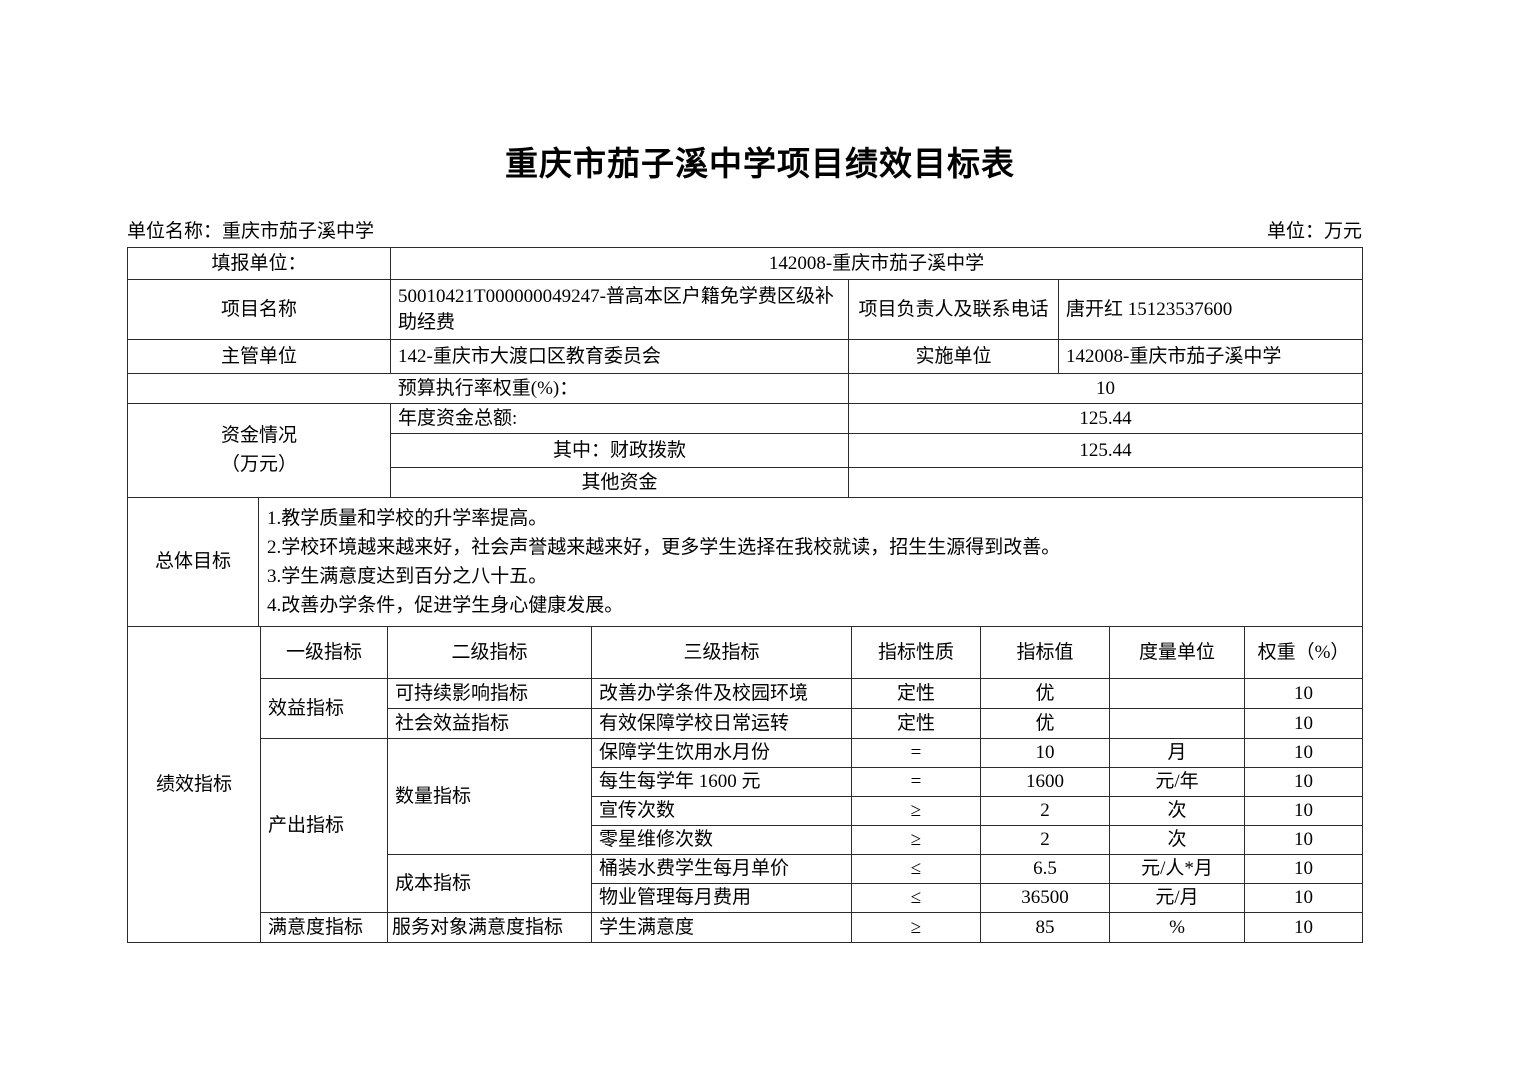  Describe the element at coordinates (1045, 782) in the screenshot. I see `indicator-value-cell: 1600` at that location.